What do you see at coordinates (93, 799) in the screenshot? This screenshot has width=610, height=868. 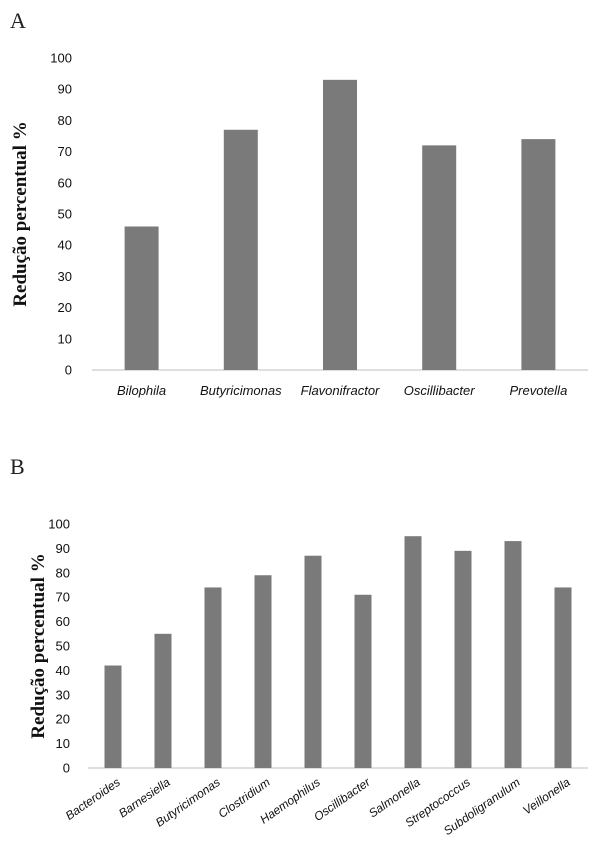 I see `x-category-label: Bacteroides` at bounding box center [93, 799].